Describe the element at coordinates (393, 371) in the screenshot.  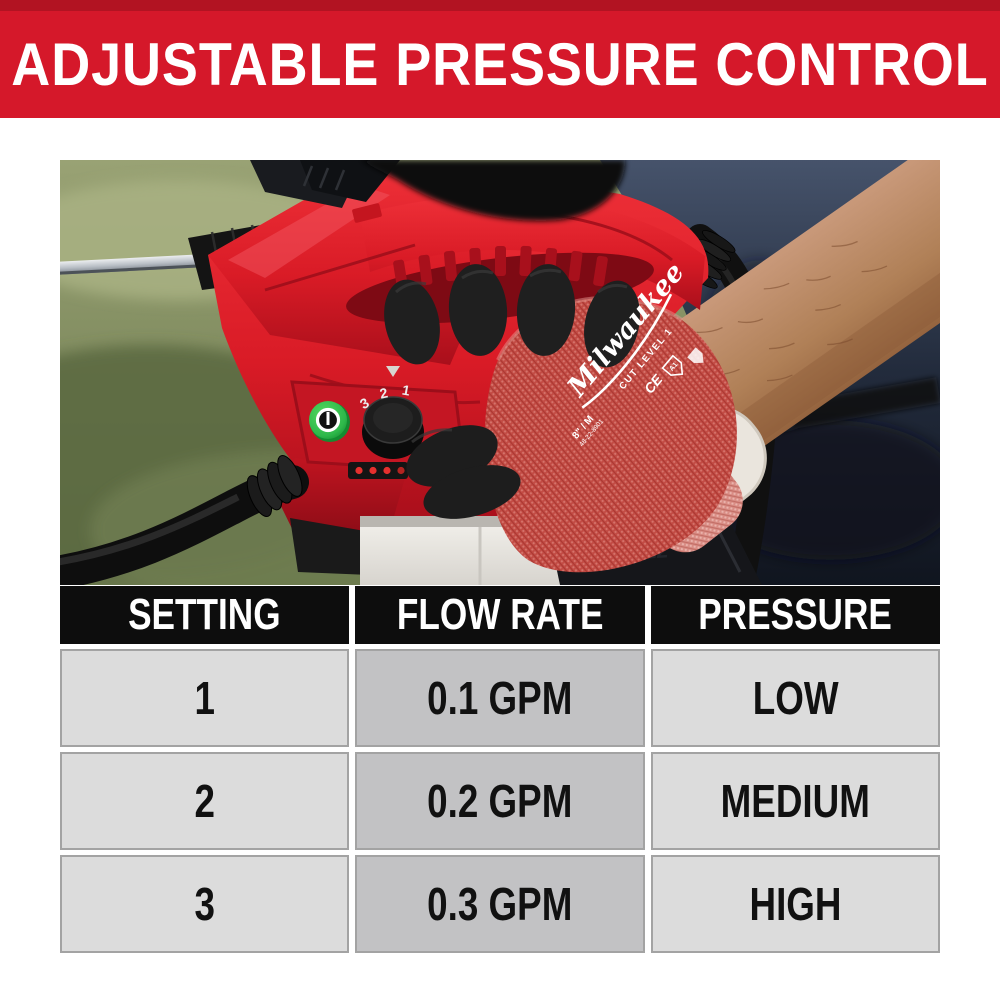
I see `dial-indicator-icon` at that location.